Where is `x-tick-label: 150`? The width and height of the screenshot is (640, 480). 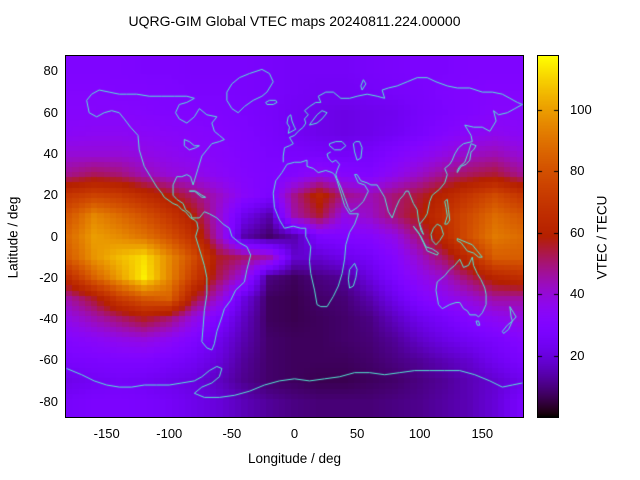 x-tick-label: 150 is located at coordinates (482, 433).